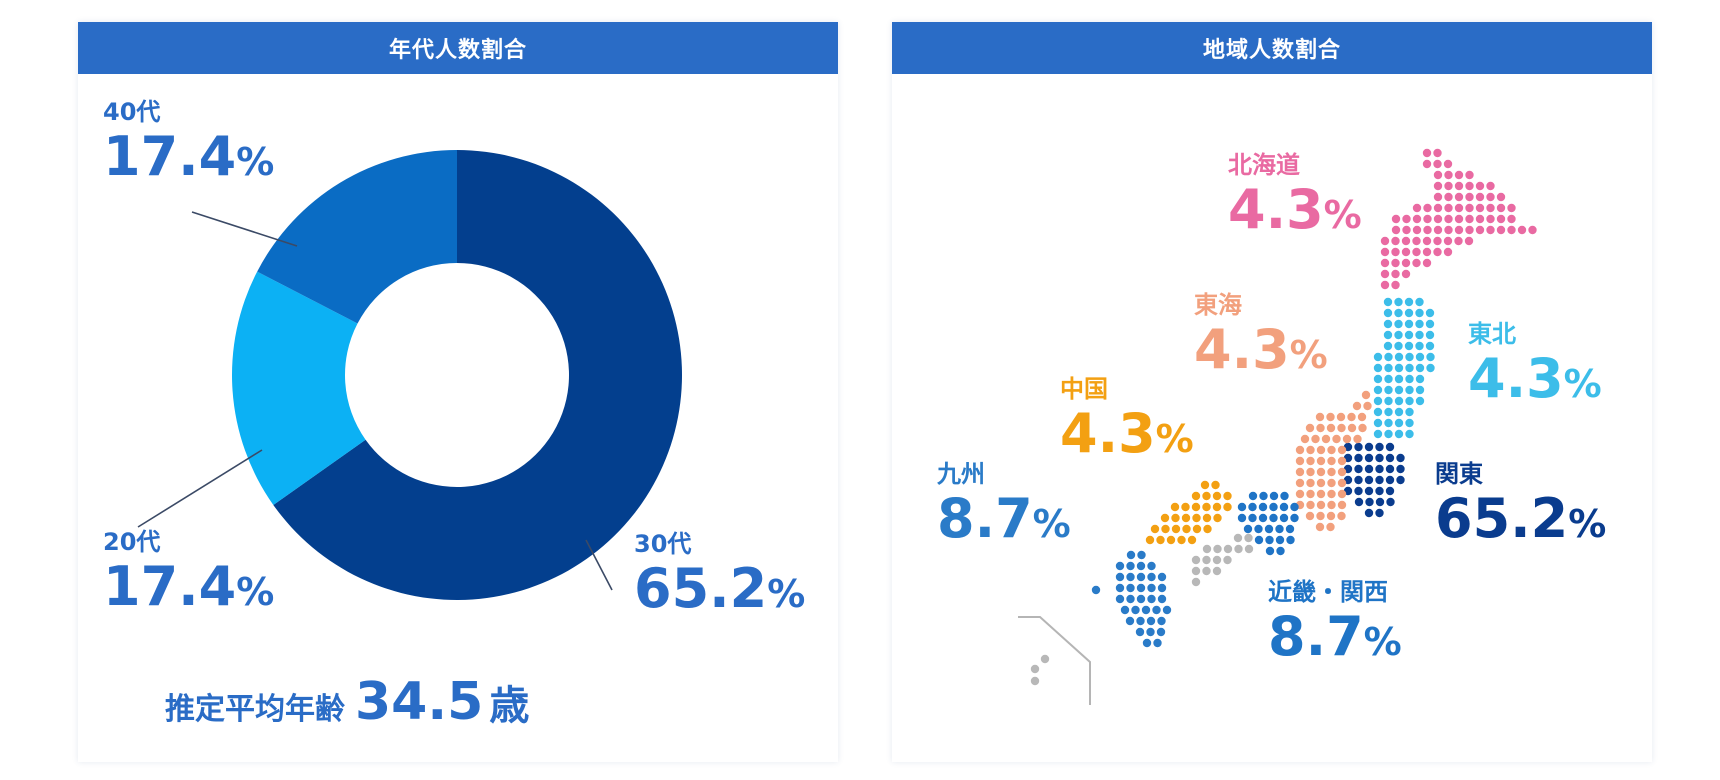  What do you see at coordinates (1268, 523) in the screenshot?
I see `map-region-kinki` at bounding box center [1268, 523].